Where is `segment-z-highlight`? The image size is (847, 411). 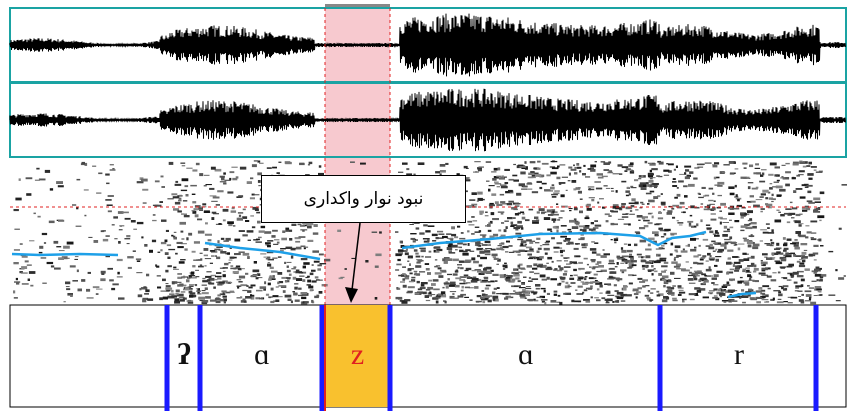
segment-z-highlight is located at coordinates (357, 356).